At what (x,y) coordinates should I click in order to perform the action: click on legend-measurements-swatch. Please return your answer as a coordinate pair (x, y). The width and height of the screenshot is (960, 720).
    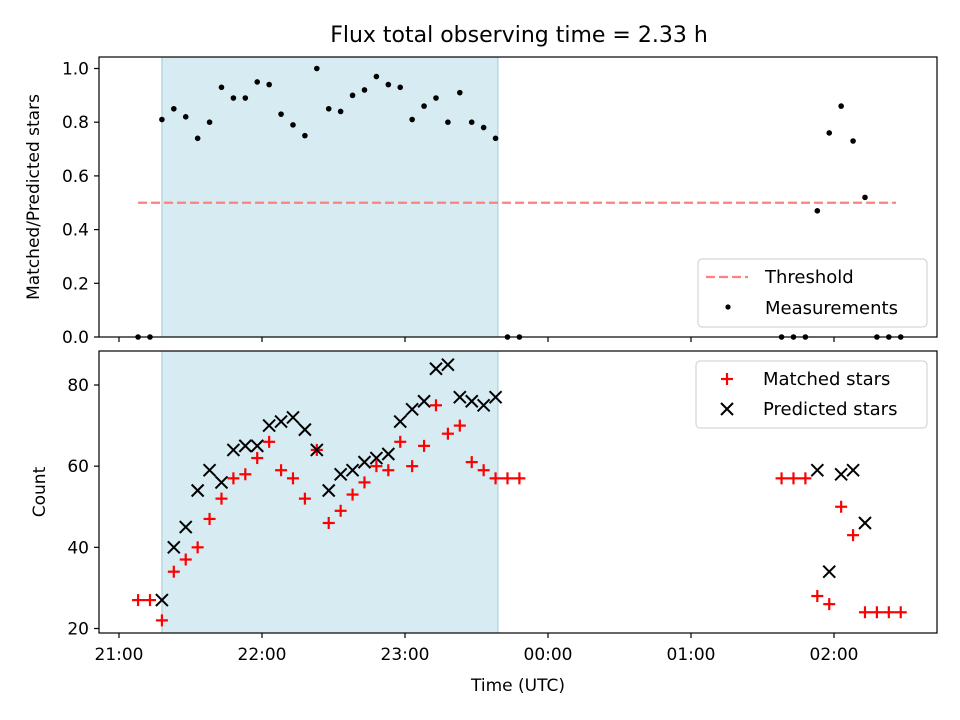
    Looking at the image, I should click on (728, 307).